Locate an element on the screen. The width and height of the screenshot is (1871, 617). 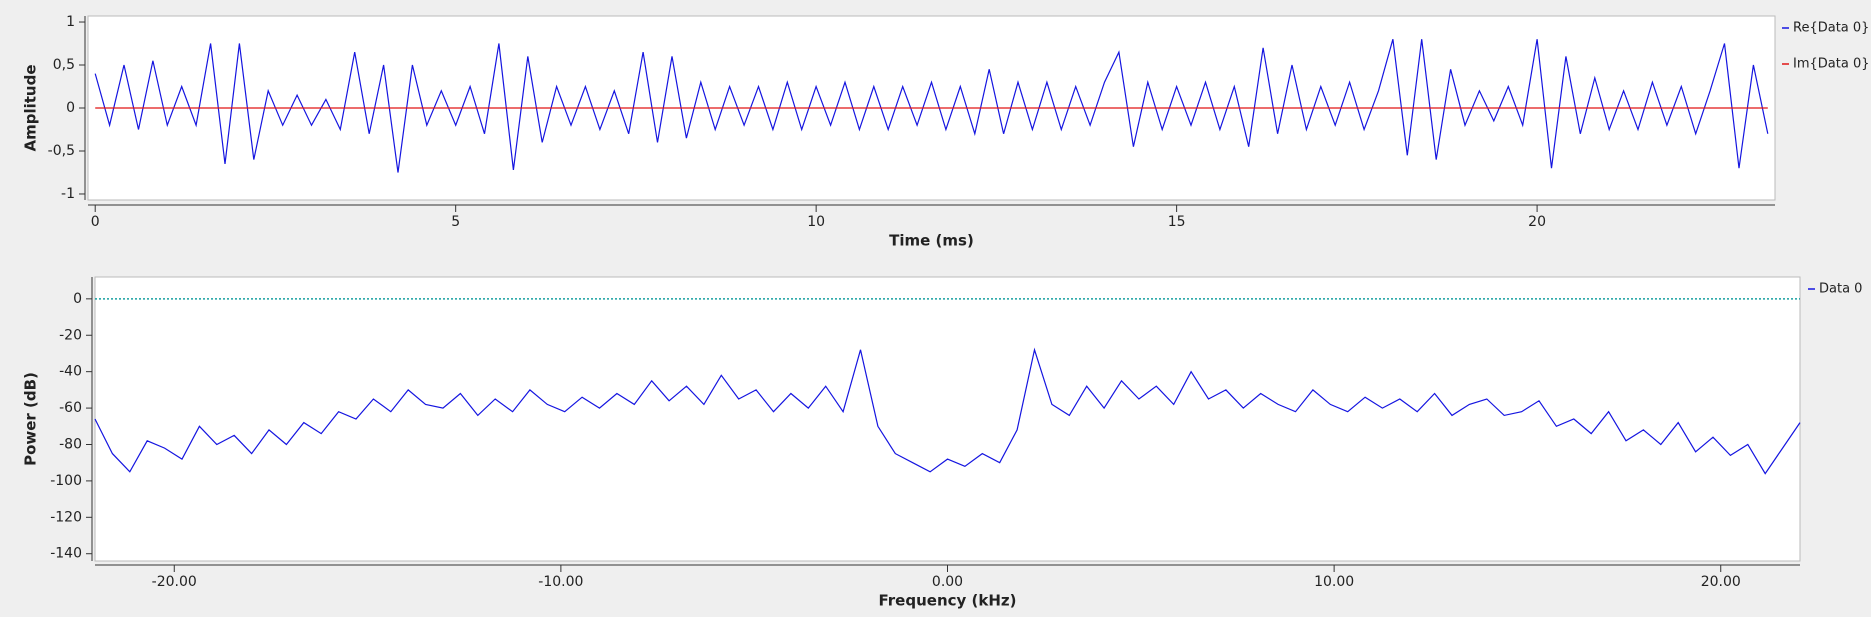
x-tick-label: 0.00 is located at coordinates (947, 582).